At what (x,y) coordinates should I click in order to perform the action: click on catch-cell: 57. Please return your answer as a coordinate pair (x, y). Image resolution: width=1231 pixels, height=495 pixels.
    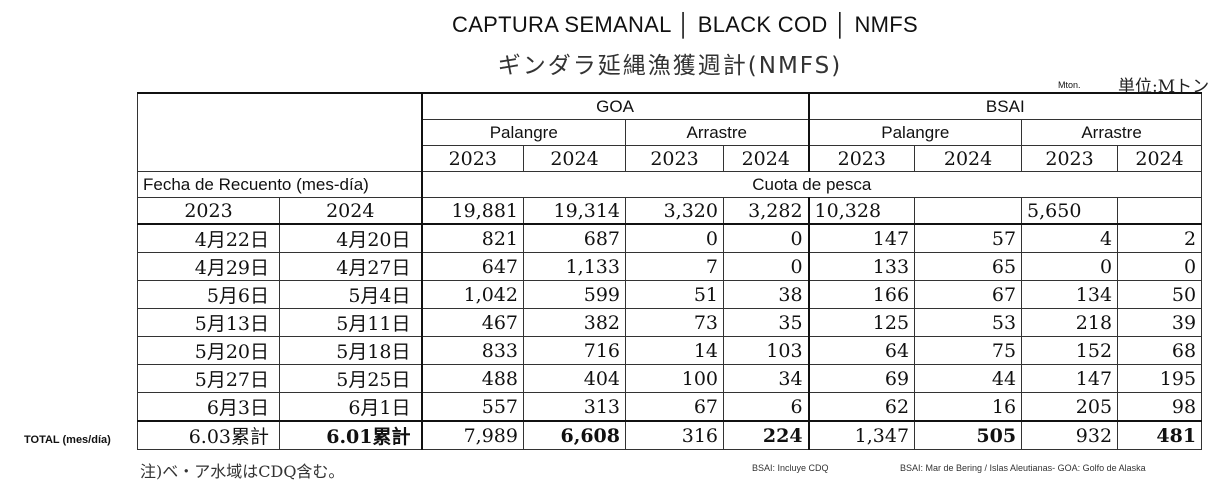
    Looking at the image, I should click on (968, 238).